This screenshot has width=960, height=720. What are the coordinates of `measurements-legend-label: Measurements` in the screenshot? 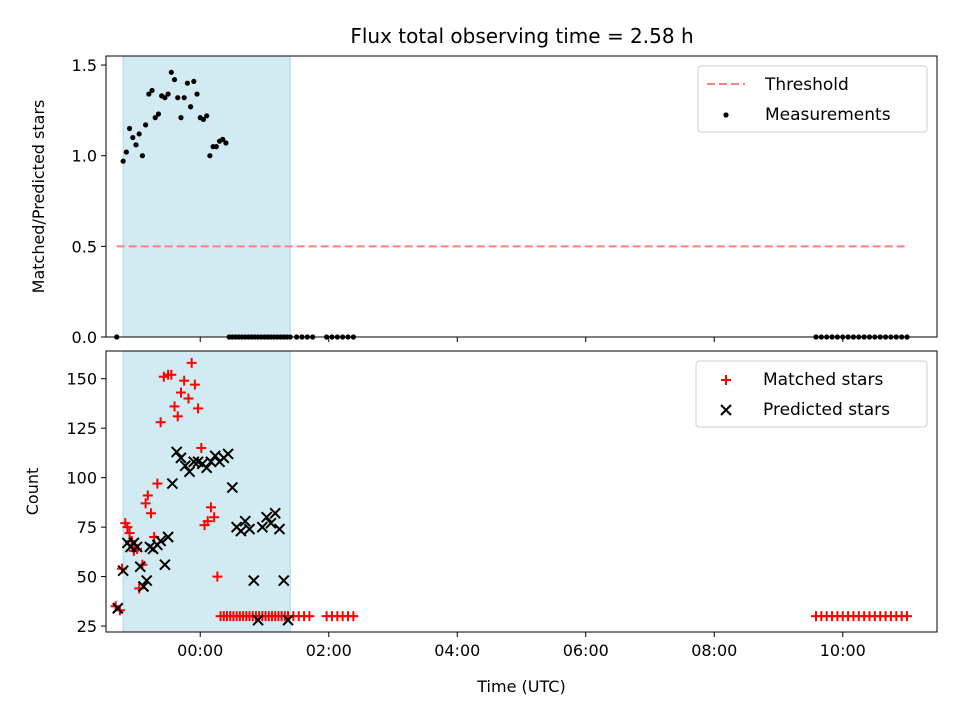 It's located at (828, 115).